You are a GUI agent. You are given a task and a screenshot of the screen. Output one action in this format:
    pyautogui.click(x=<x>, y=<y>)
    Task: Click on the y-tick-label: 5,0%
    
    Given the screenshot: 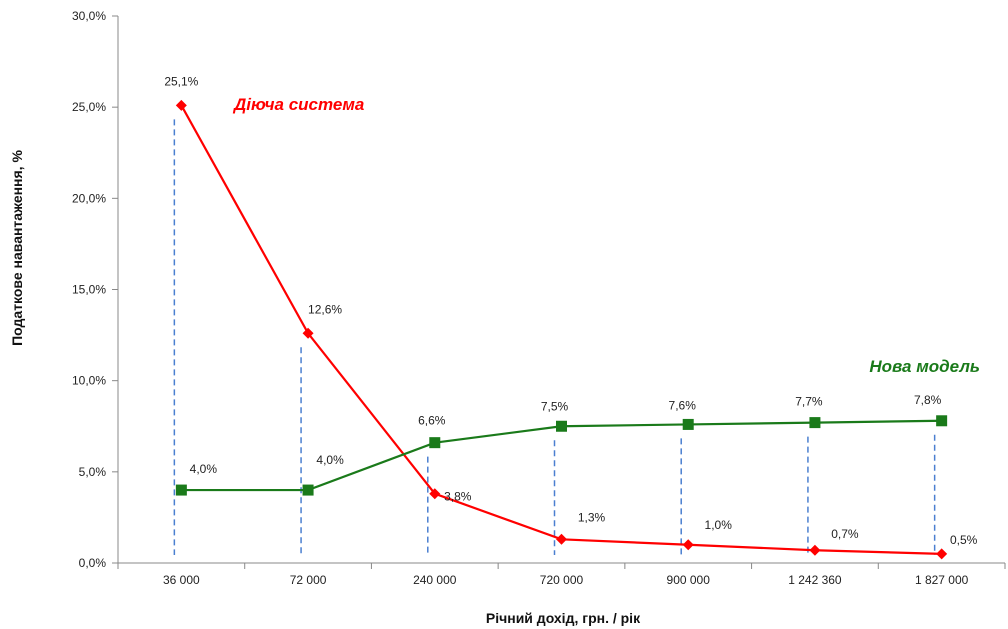 What is the action you would take?
    pyautogui.click(x=93, y=472)
    